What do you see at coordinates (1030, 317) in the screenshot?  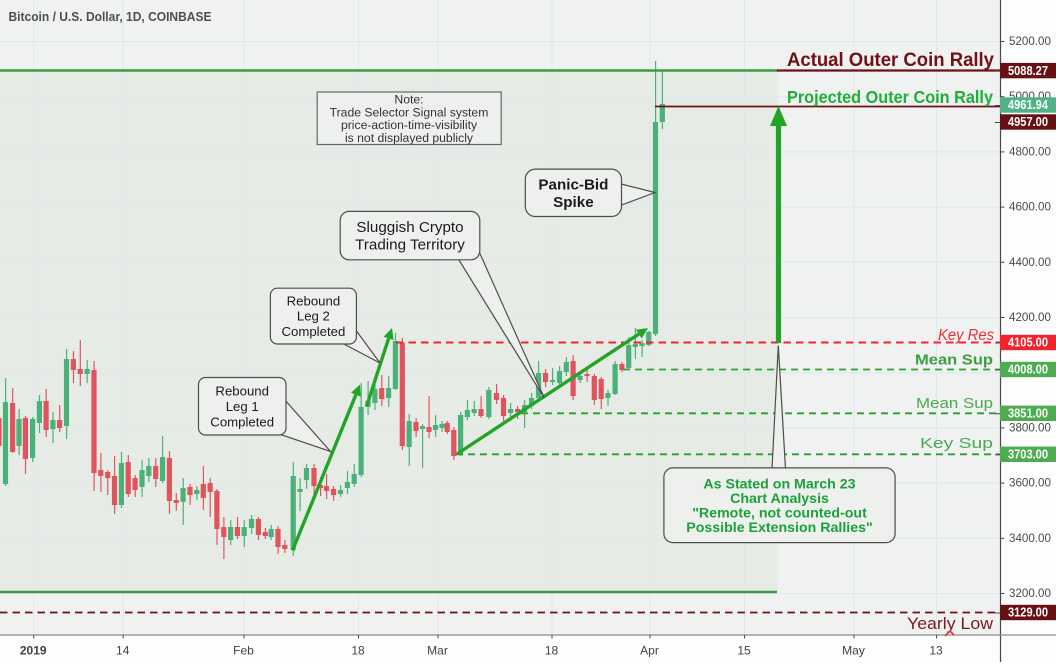 I see `svg-text: 4200.00` at bounding box center [1030, 317].